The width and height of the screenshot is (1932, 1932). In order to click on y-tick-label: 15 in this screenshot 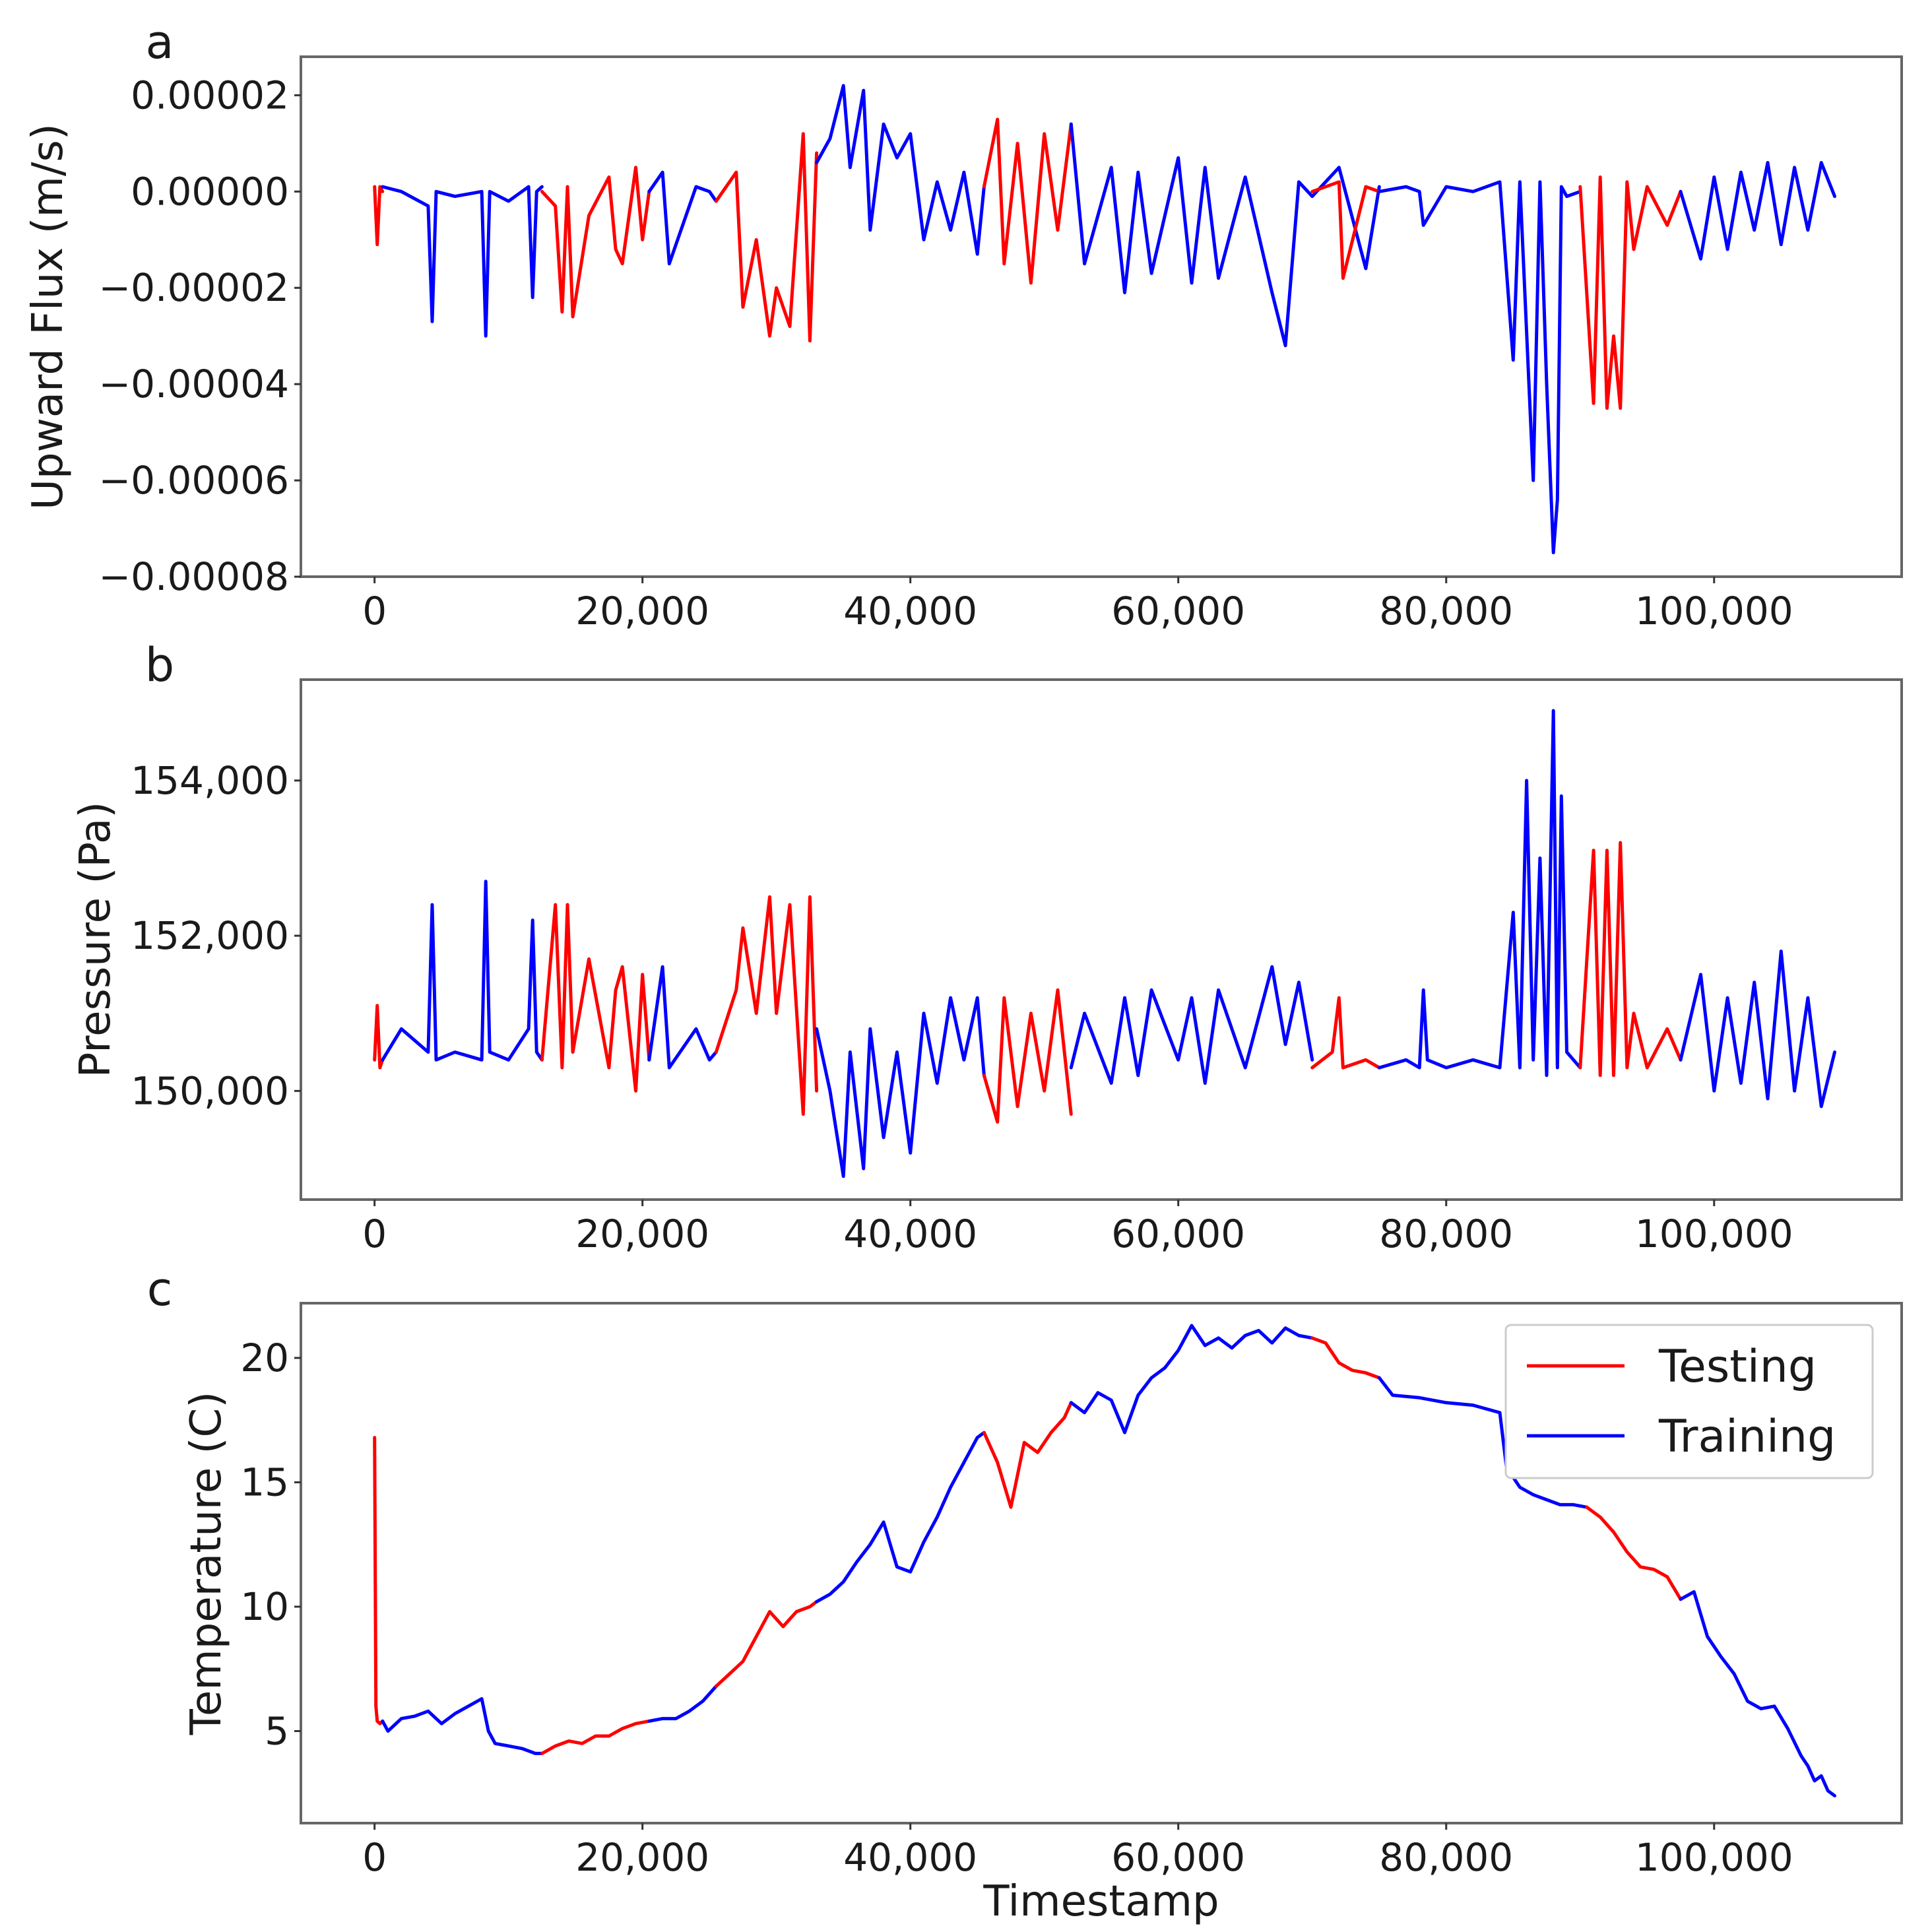, I will do `click(264, 1482)`.